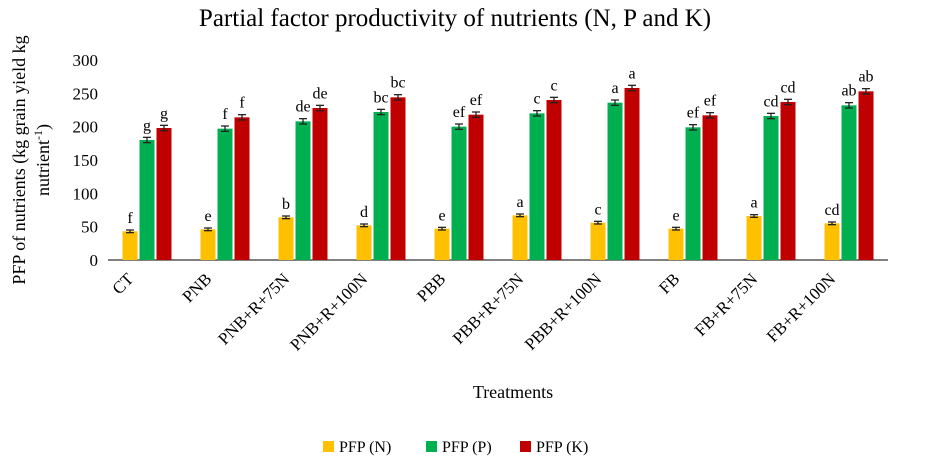  Describe the element at coordinates (467, 447) in the screenshot. I see `legend-label: PFP (P)` at that location.